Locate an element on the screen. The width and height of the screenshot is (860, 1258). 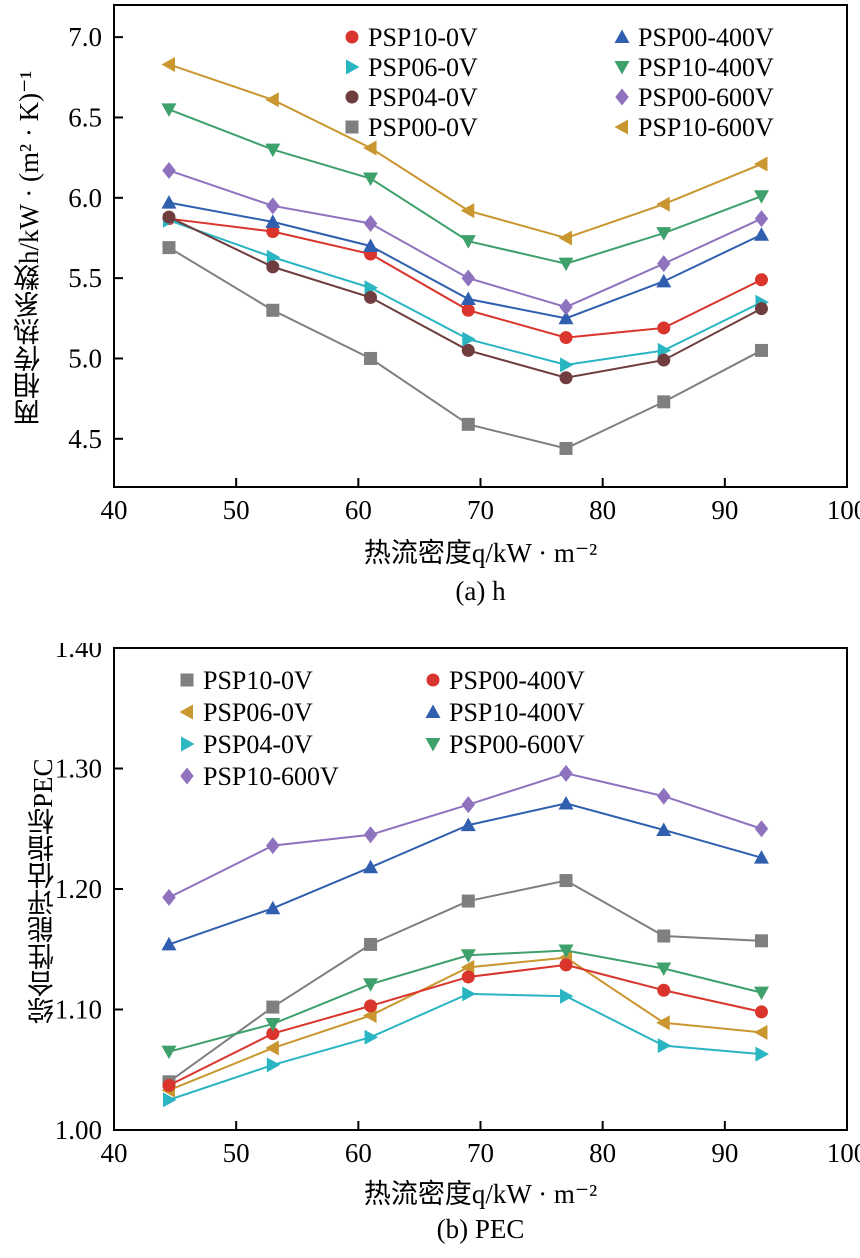
y-tick-label: 1.10 is located at coordinates (78, 1010).